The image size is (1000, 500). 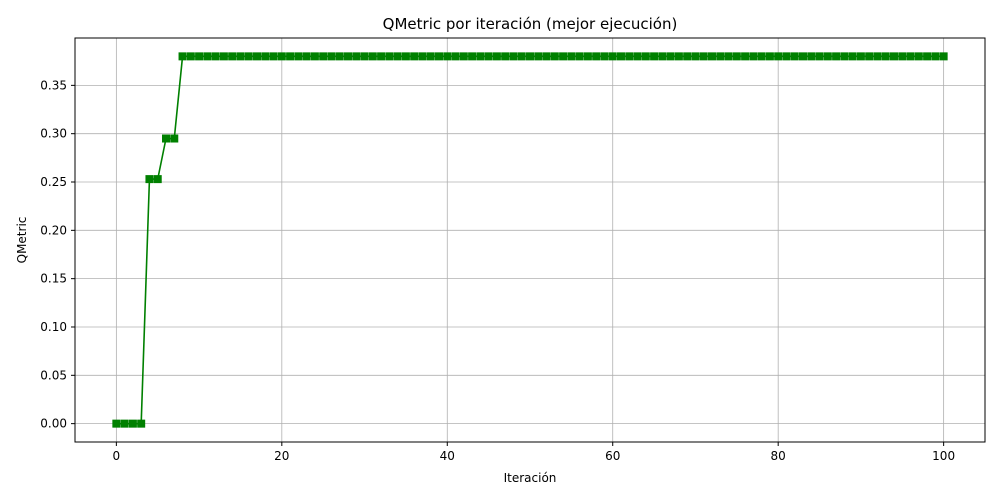 What do you see at coordinates (53, 424) in the screenshot?
I see `y-tick-label: 0.00` at bounding box center [53, 424].